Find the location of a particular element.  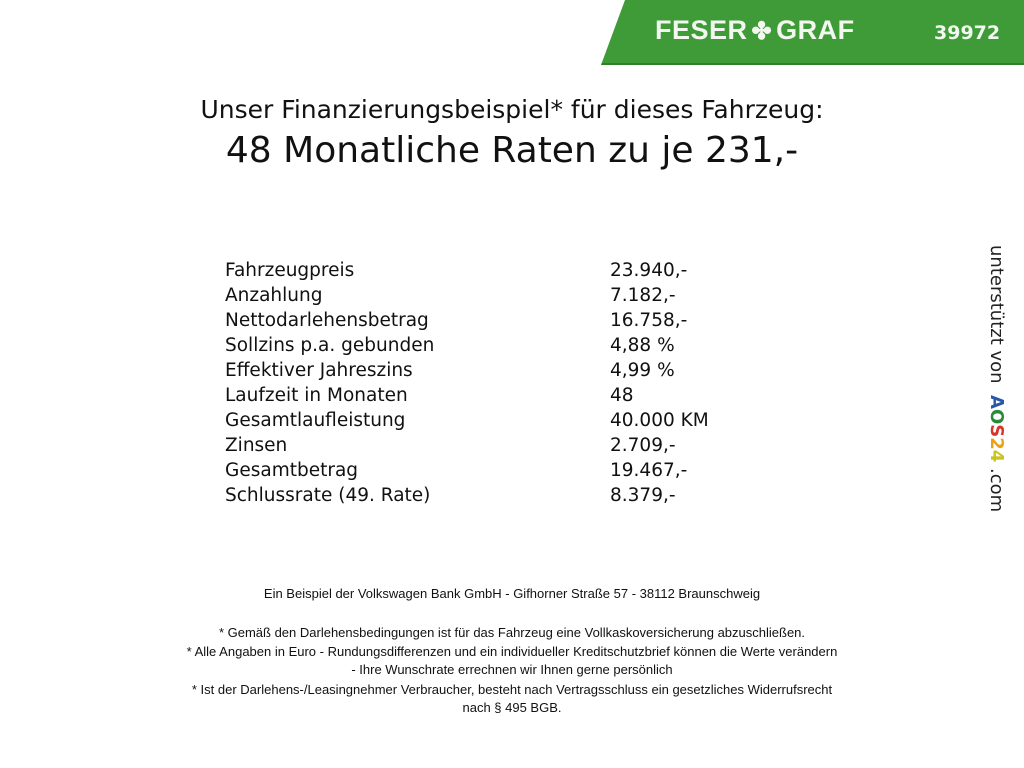

table-row: Nettodarlehensbetrag 16.758,- is located at coordinates (456, 320).